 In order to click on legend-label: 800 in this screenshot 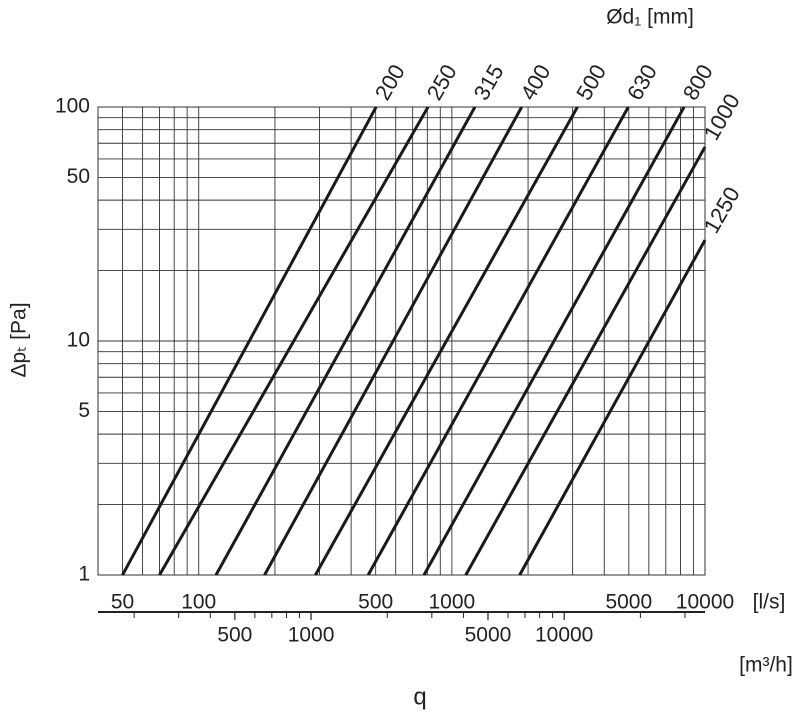, I will do `click(698, 82)`.